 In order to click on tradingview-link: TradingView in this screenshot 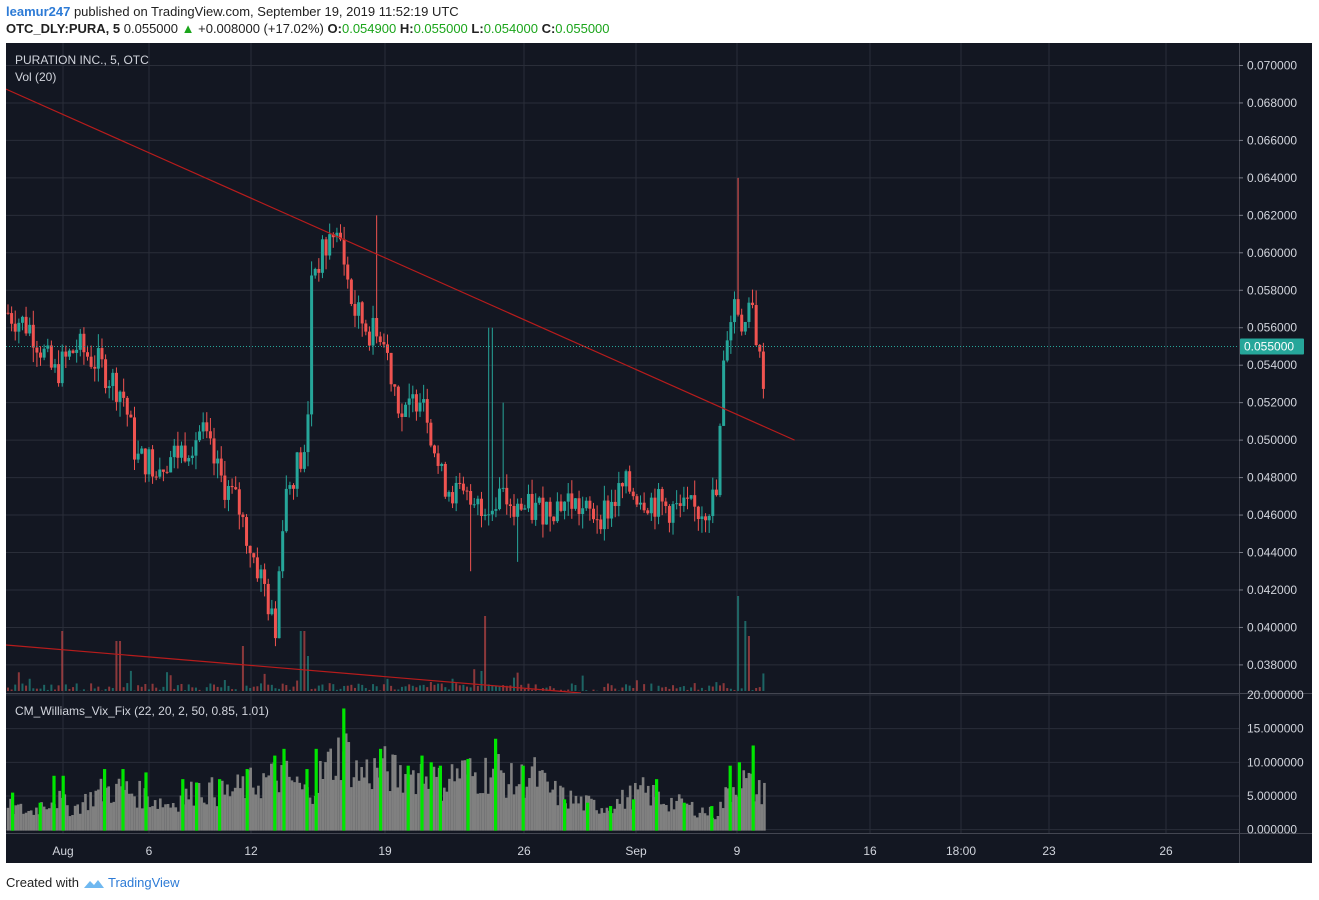, I will do `click(144, 882)`.